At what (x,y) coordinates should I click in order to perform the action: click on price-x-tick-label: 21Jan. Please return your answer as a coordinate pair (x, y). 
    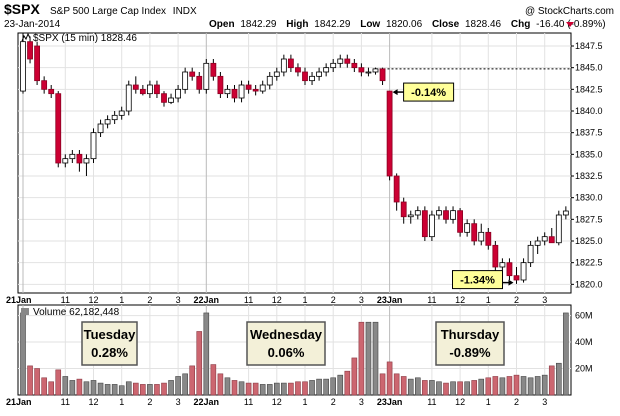
    Looking at the image, I should click on (19, 300).